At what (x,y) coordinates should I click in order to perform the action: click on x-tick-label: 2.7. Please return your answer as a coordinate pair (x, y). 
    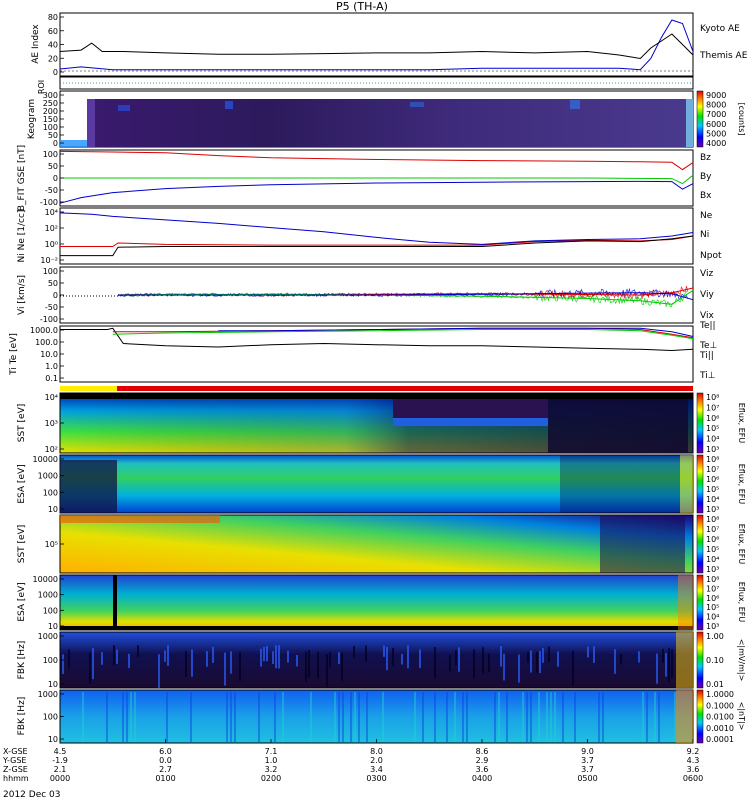
    Looking at the image, I should click on (165, 769).